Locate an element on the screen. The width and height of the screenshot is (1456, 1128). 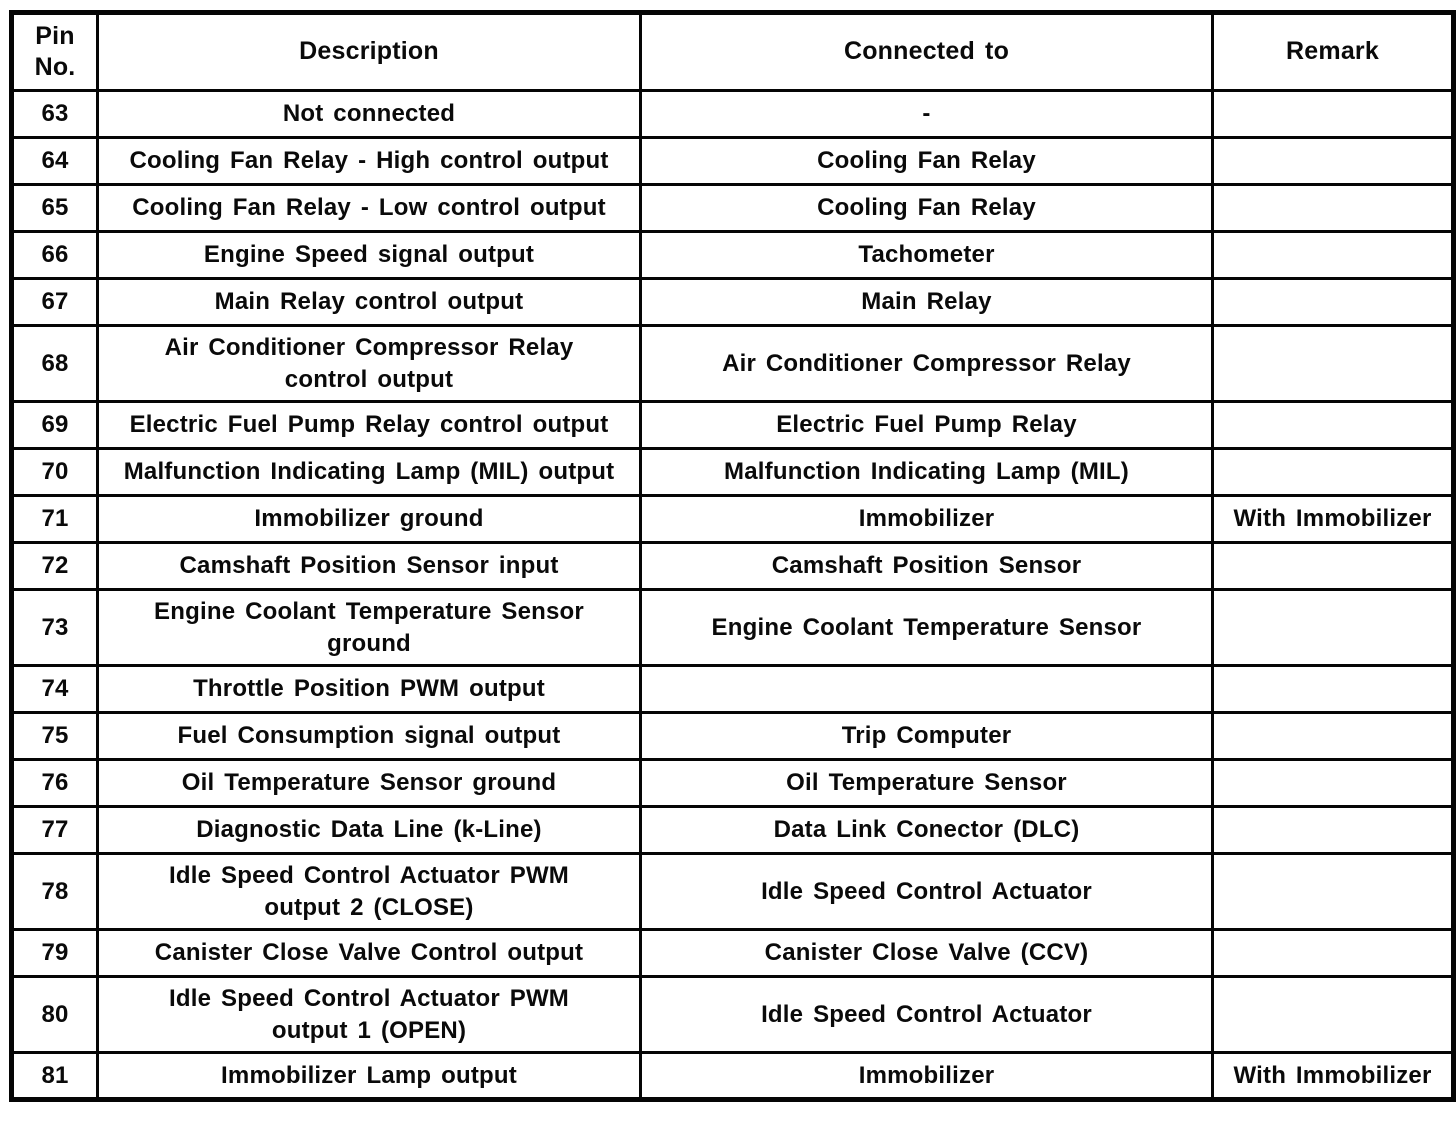
description-cell: Cooling Fan Relay - High control output is located at coordinates (369, 161).